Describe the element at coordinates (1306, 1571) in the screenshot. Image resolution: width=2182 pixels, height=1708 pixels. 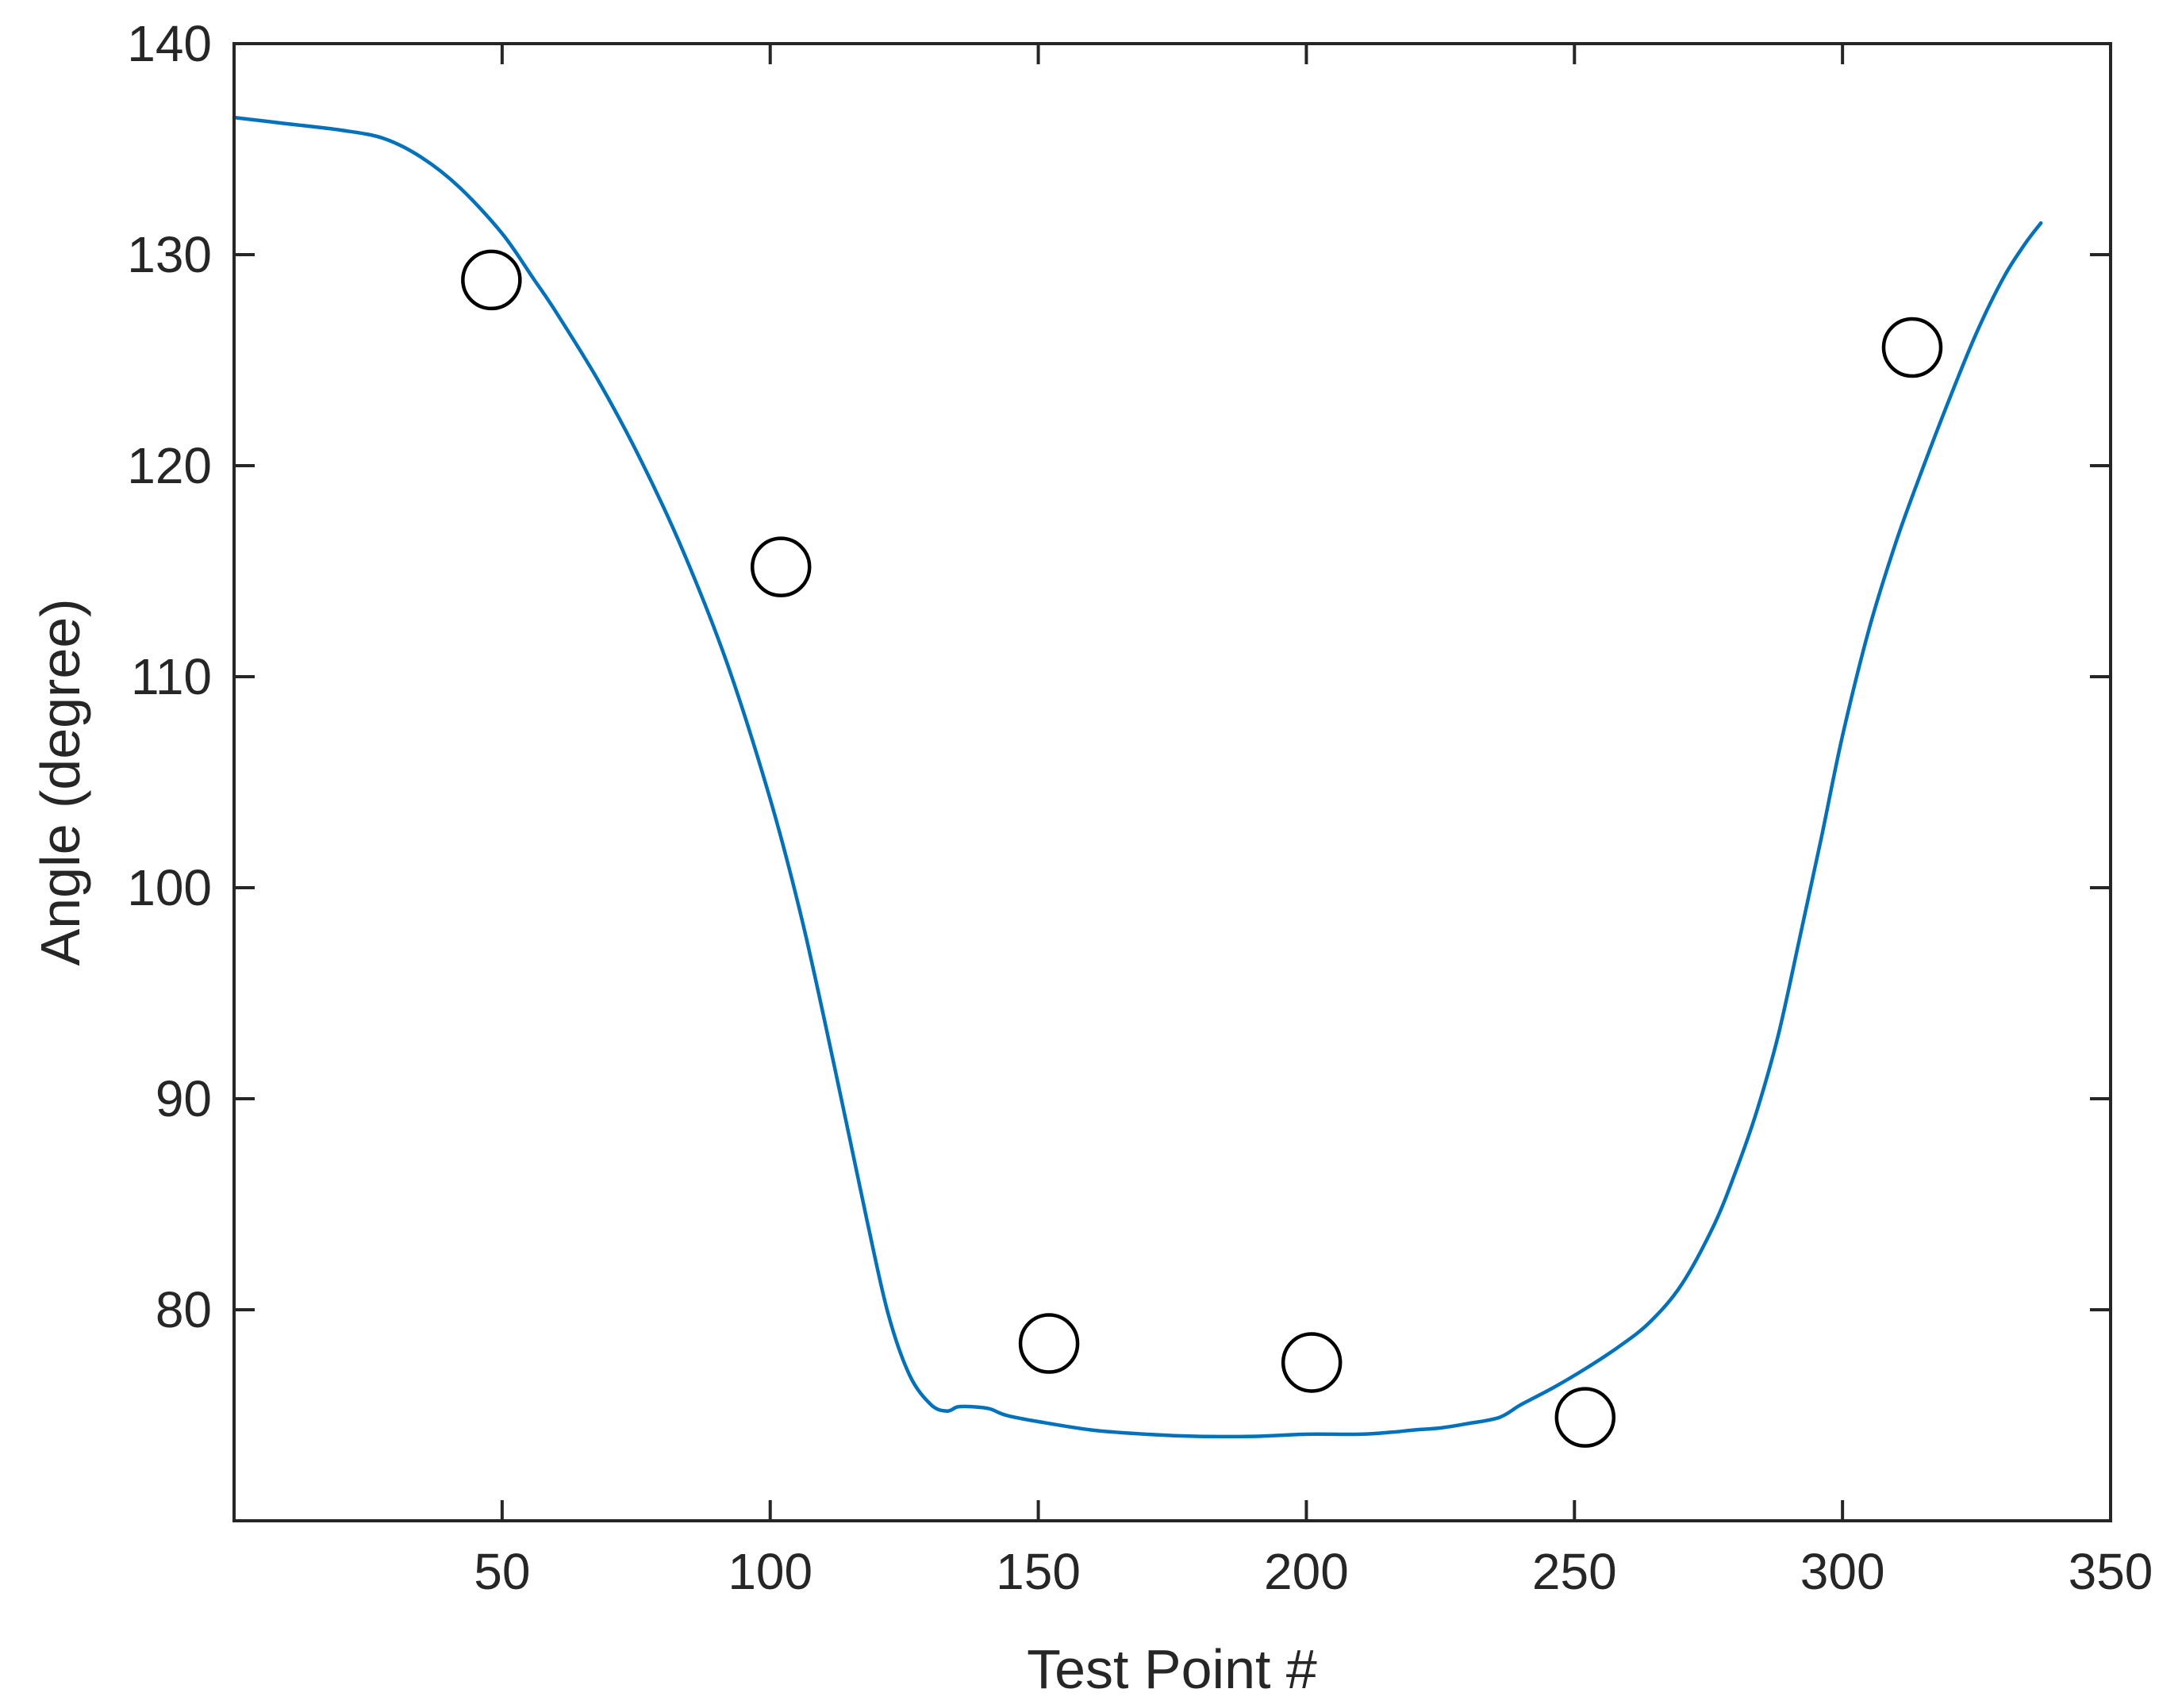
I see `x-tick-label: 200` at that location.